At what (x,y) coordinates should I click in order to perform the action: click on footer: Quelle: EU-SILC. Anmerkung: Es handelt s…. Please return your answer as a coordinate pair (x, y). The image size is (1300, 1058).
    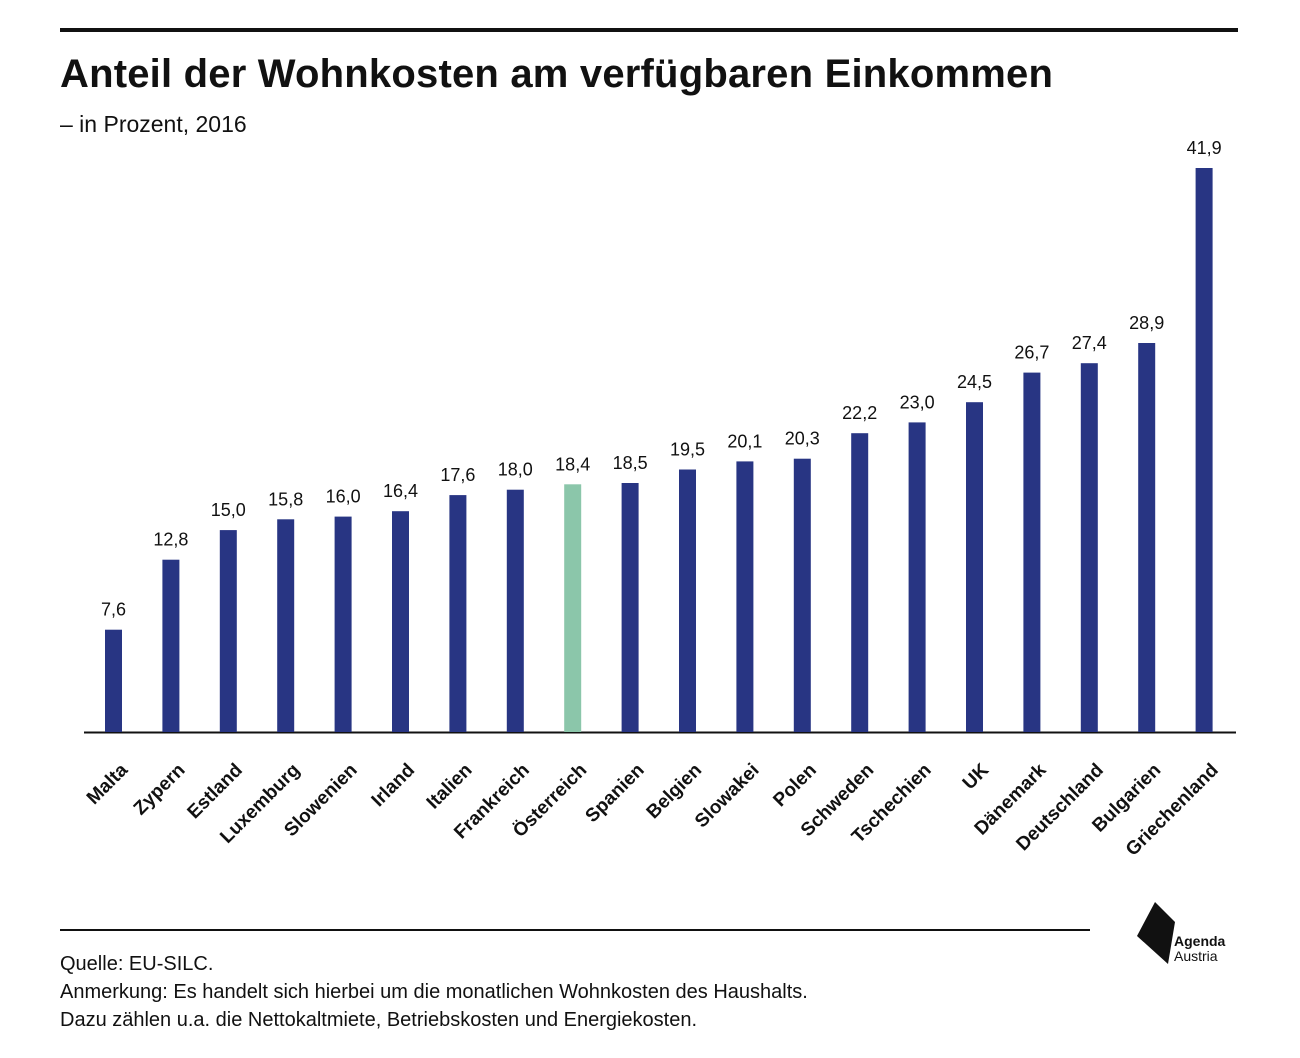
    Looking at the image, I should click on (434, 992).